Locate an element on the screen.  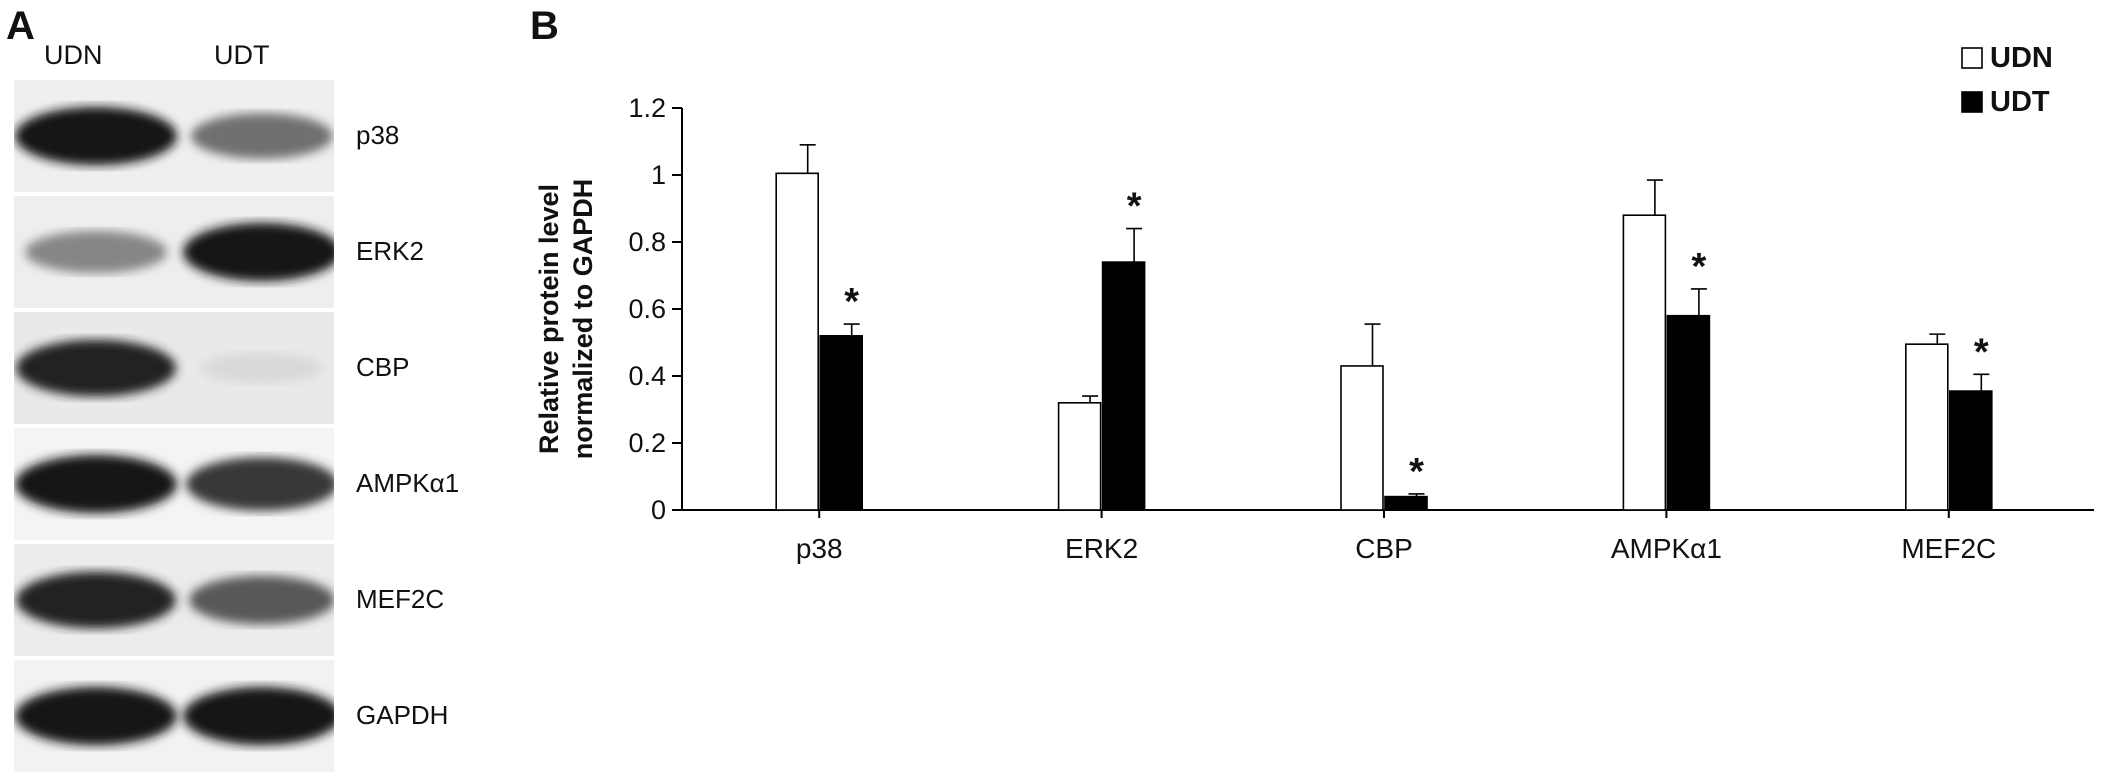
legend-swatch-udt is located at coordinates (1972, 102).